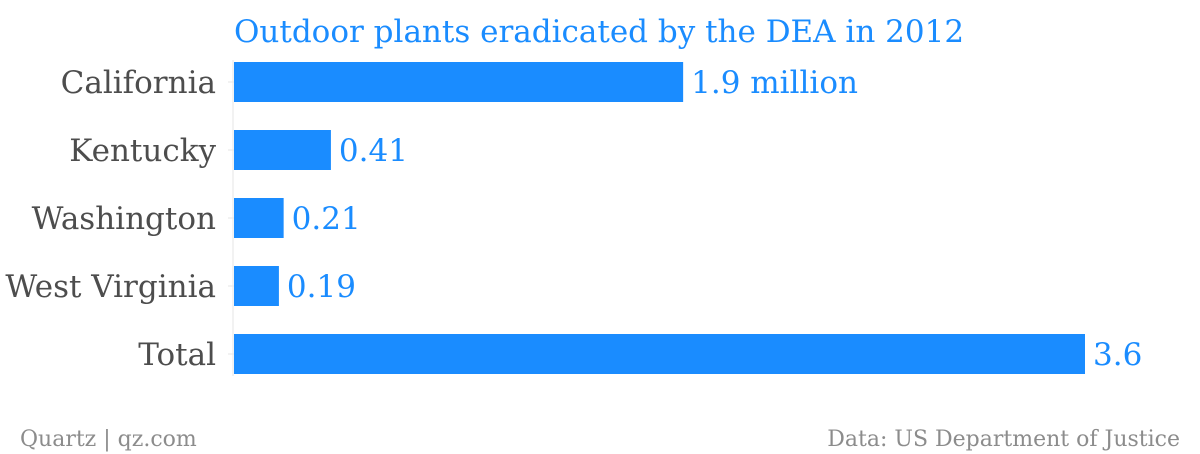 The height and width of the screenshot is (454, 1200). Describe the element at coordinates (256, 286) in the screenshot. I see `bar-west-virginia` at that location.